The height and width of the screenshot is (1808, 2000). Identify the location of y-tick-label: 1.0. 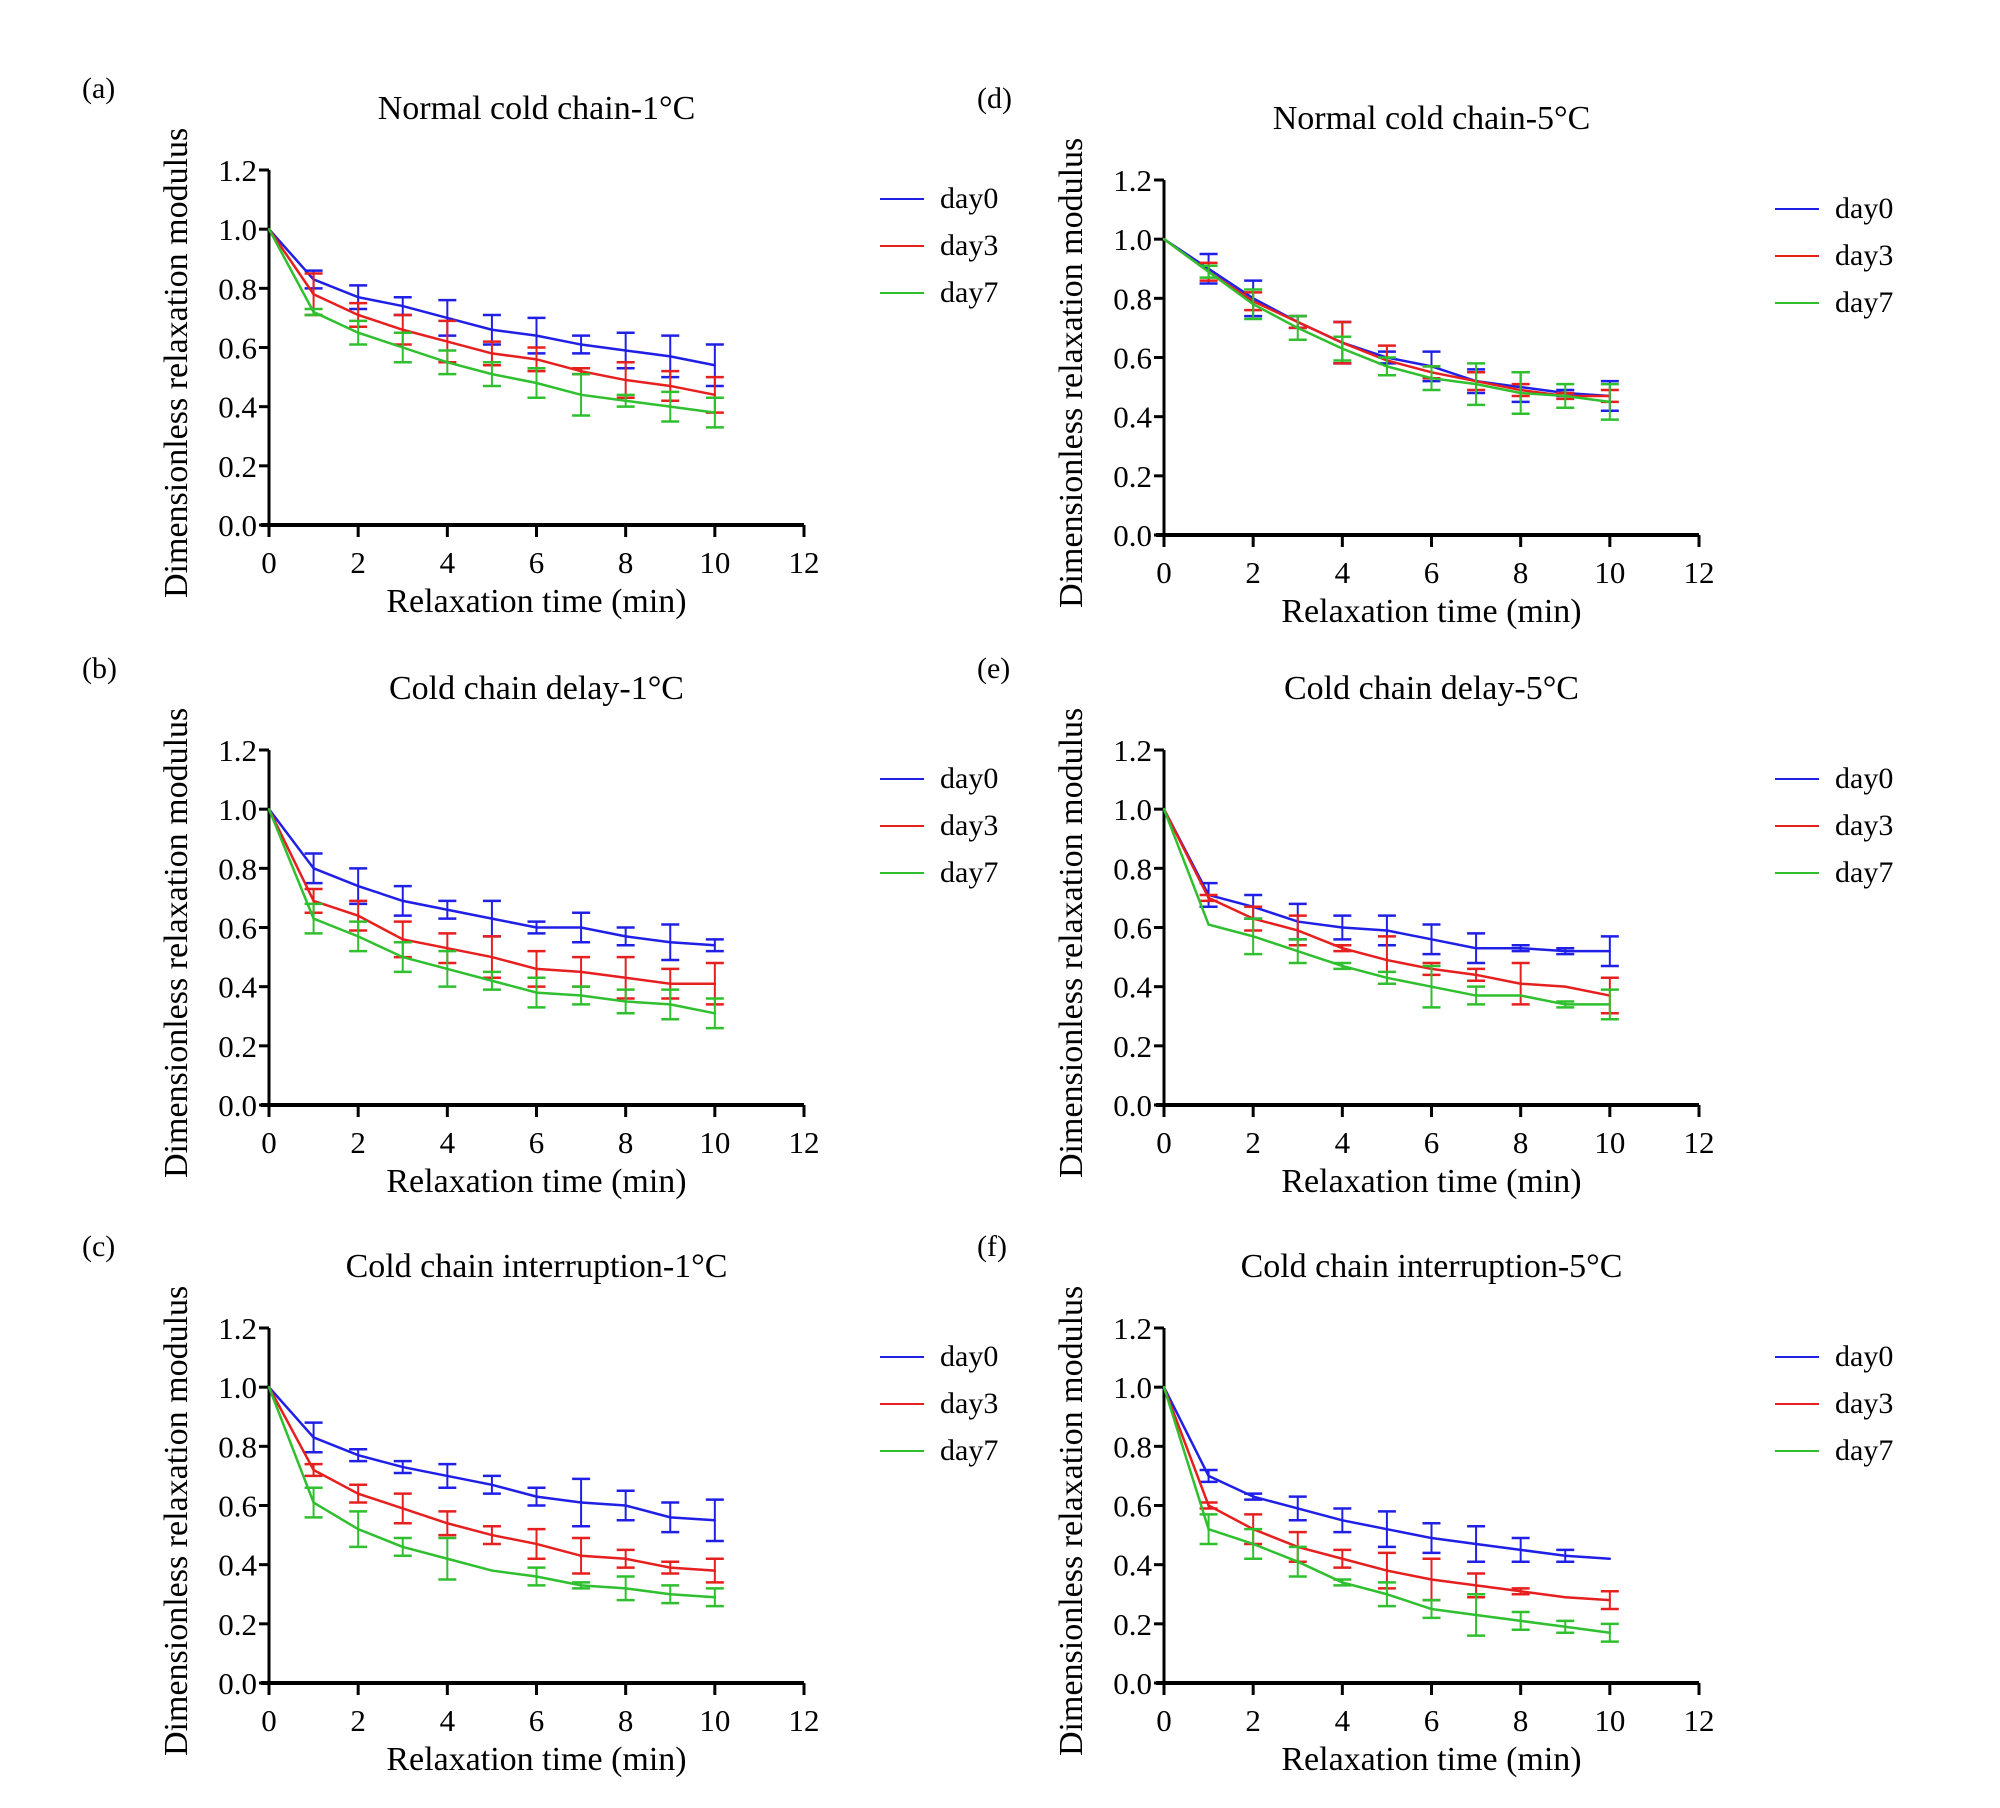
(237, 1387).